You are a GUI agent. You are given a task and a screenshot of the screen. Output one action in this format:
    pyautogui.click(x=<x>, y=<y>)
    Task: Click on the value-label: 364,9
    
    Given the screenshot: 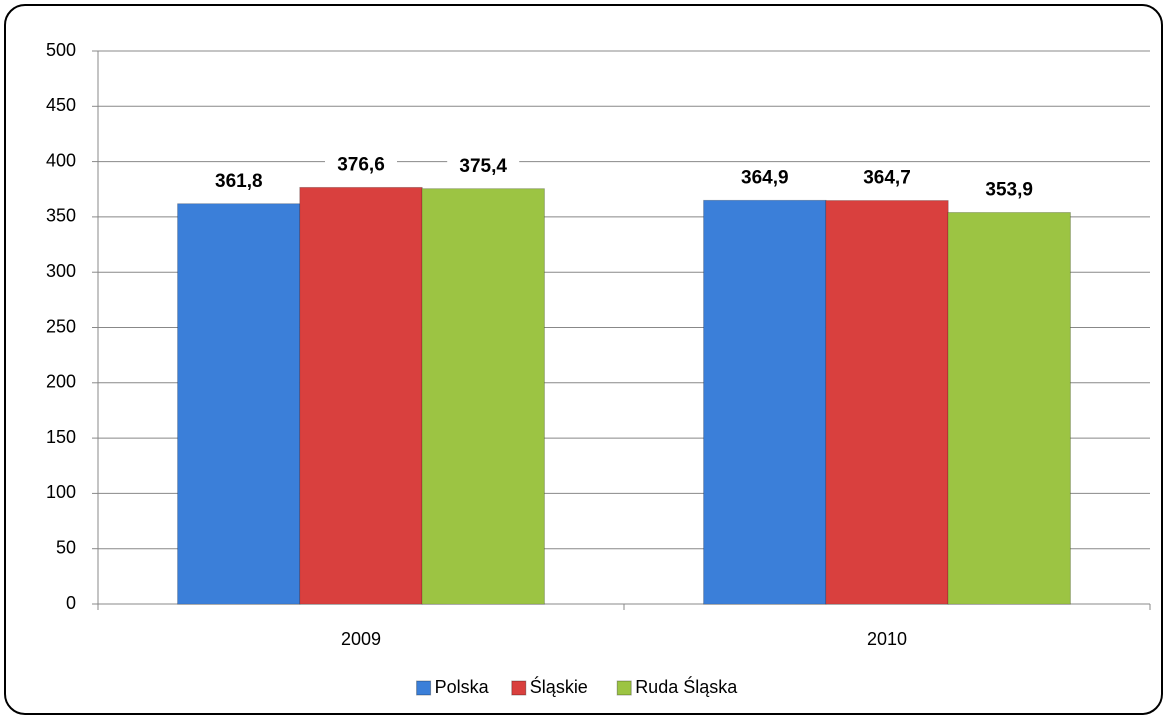 What is the action you would take?
    pyautogui.click(x=765, y=177)
    